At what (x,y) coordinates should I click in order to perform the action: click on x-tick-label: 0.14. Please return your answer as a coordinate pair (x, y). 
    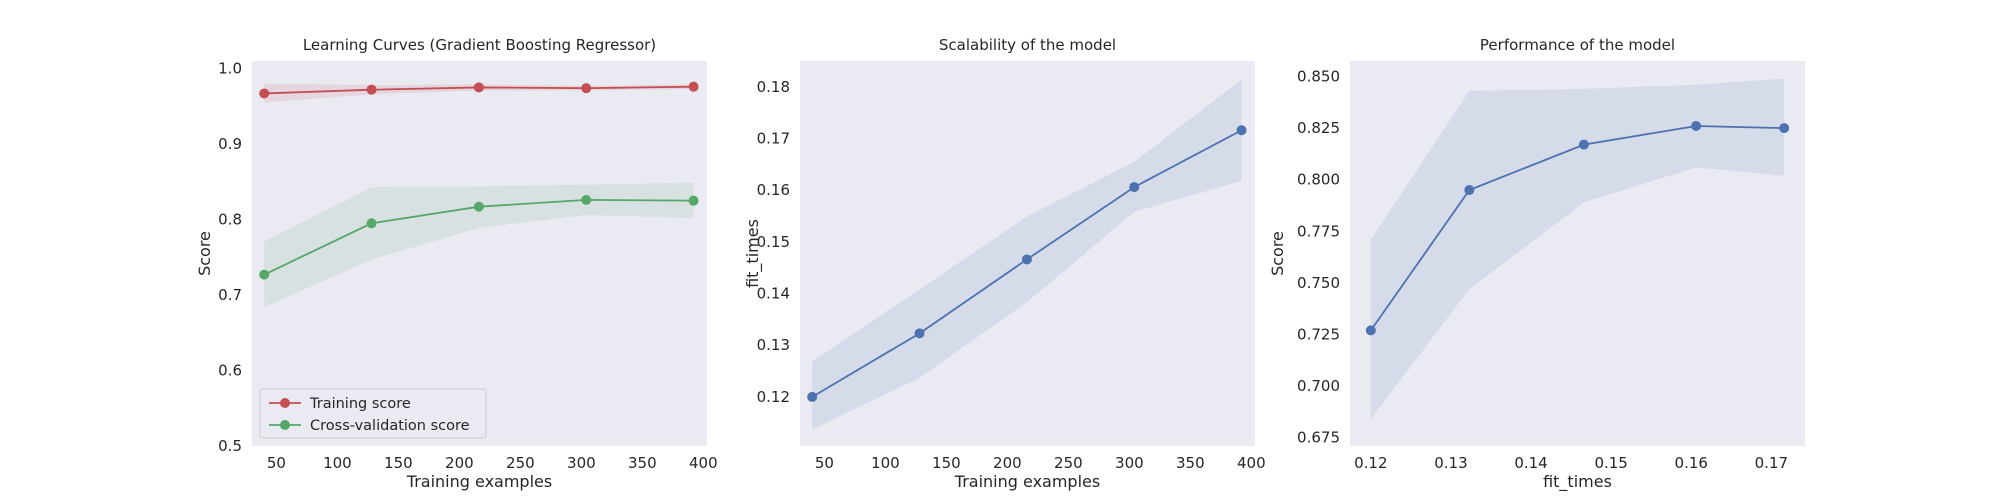
    Looking at the image, I should click on (1530, 463).